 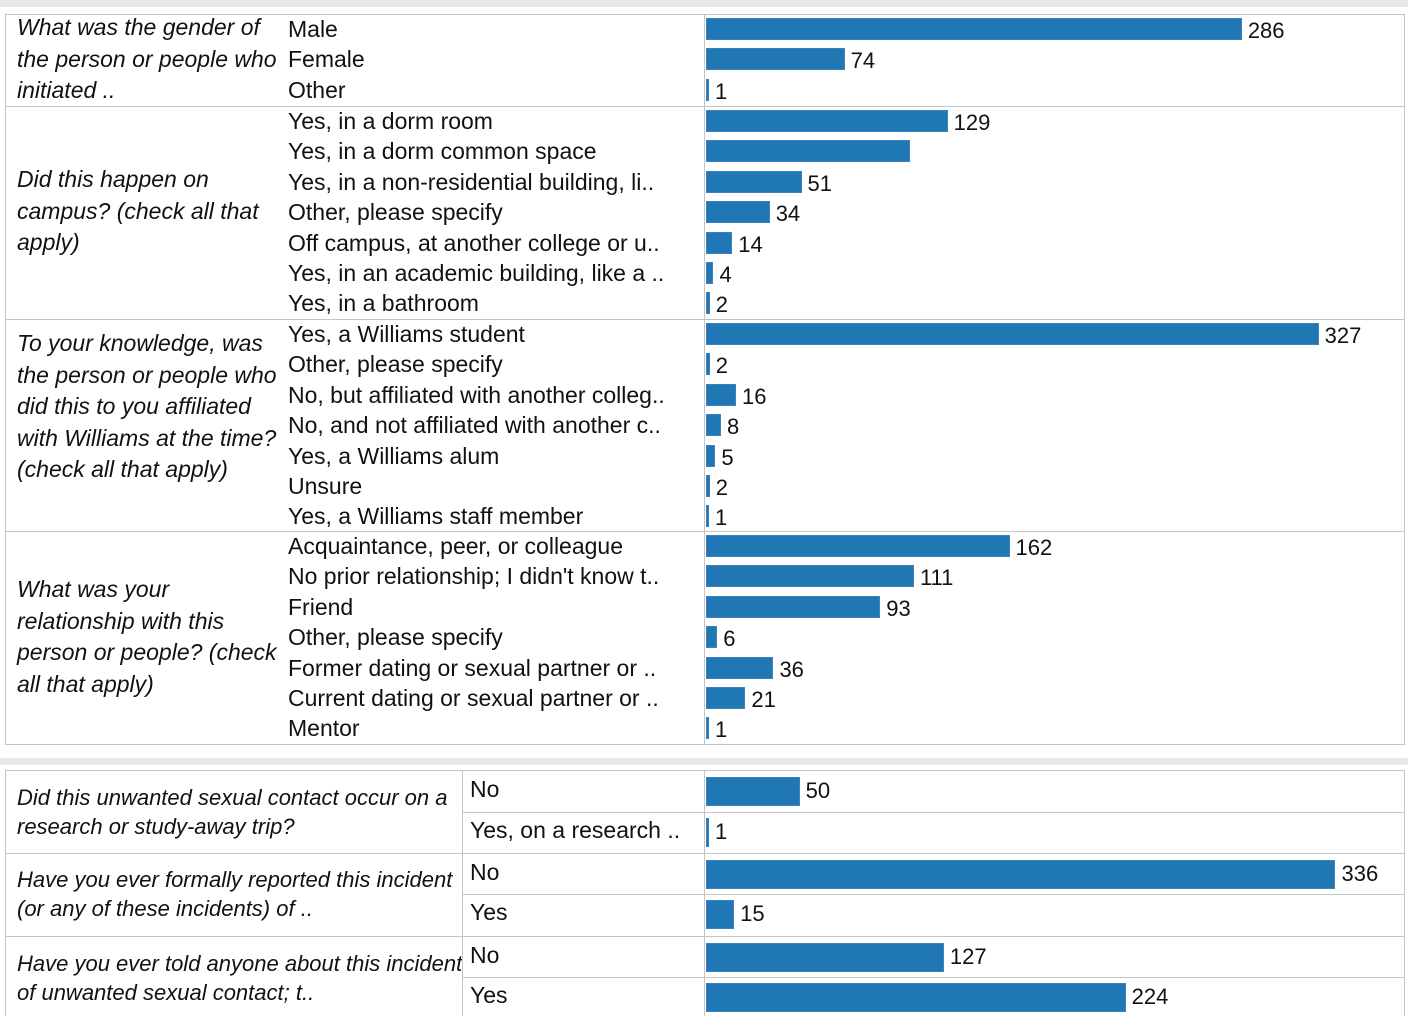 What do you see at coordinates (321, 606) in the screenshot?
I see `category-label: Friend` at bounding box center [321, 606].